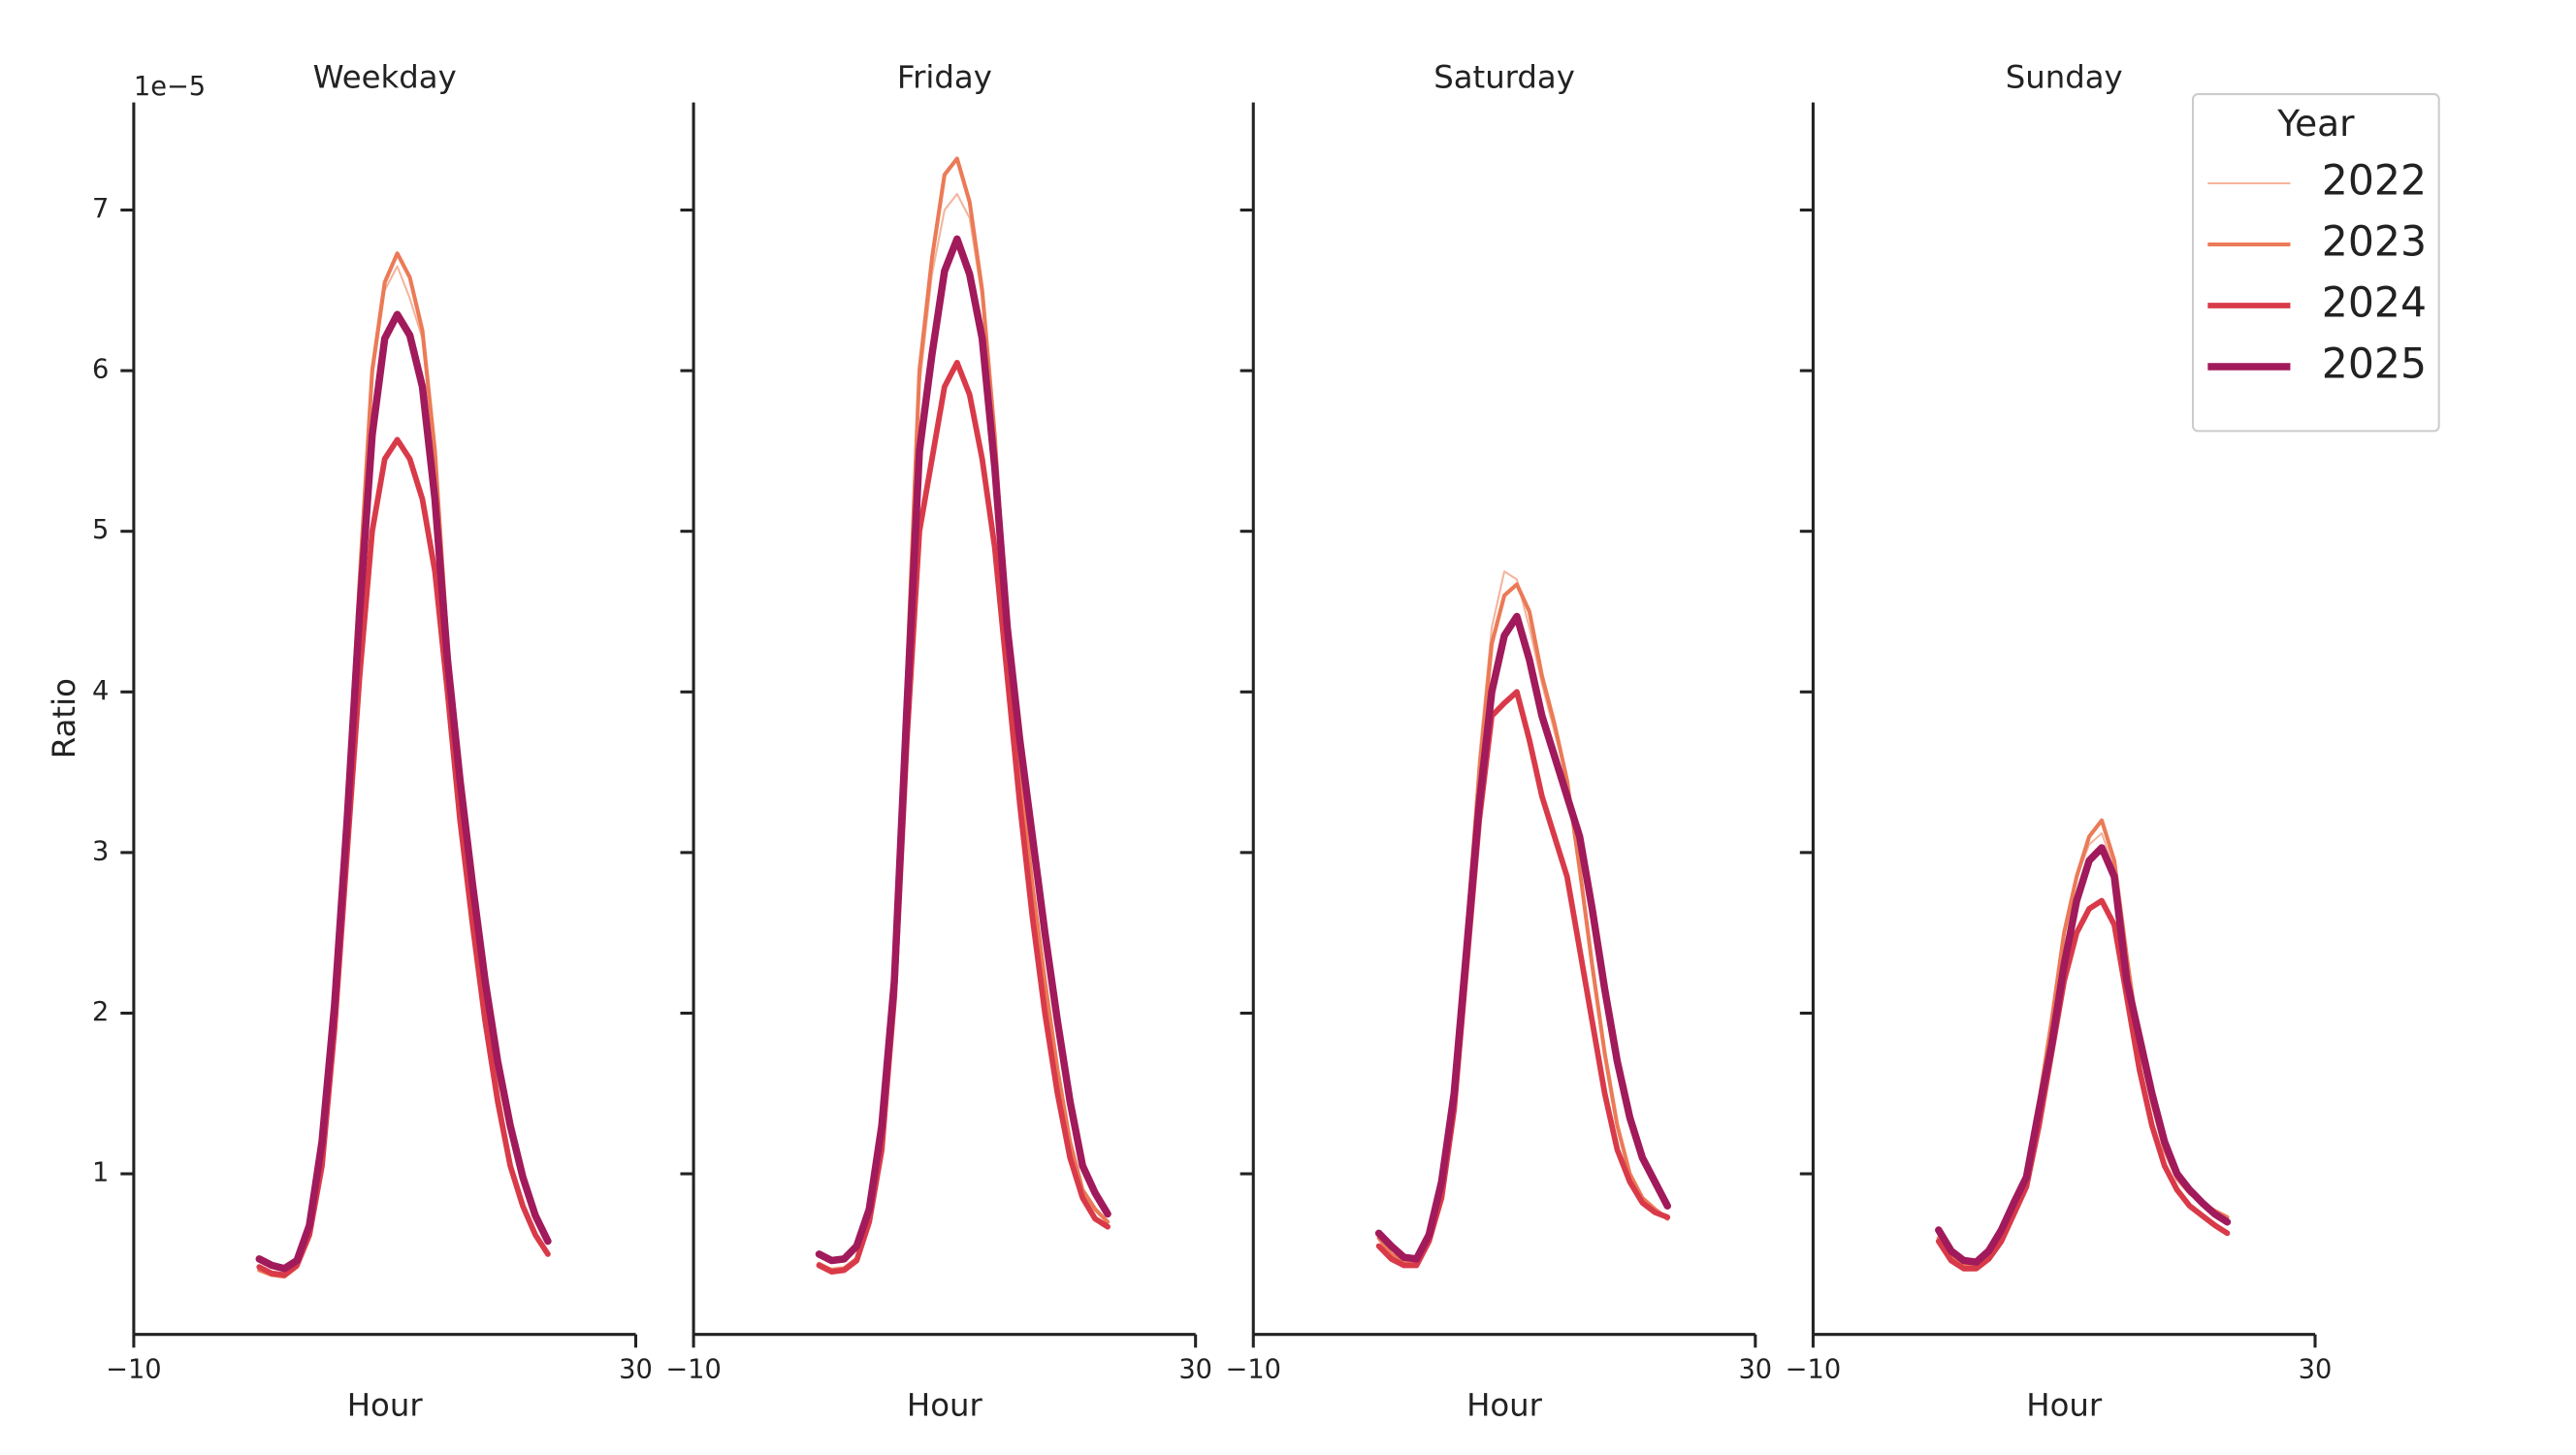 This screenshot has height=1455, width=2576. I want to click on panel-title: Saturday, so click(1504, 77).